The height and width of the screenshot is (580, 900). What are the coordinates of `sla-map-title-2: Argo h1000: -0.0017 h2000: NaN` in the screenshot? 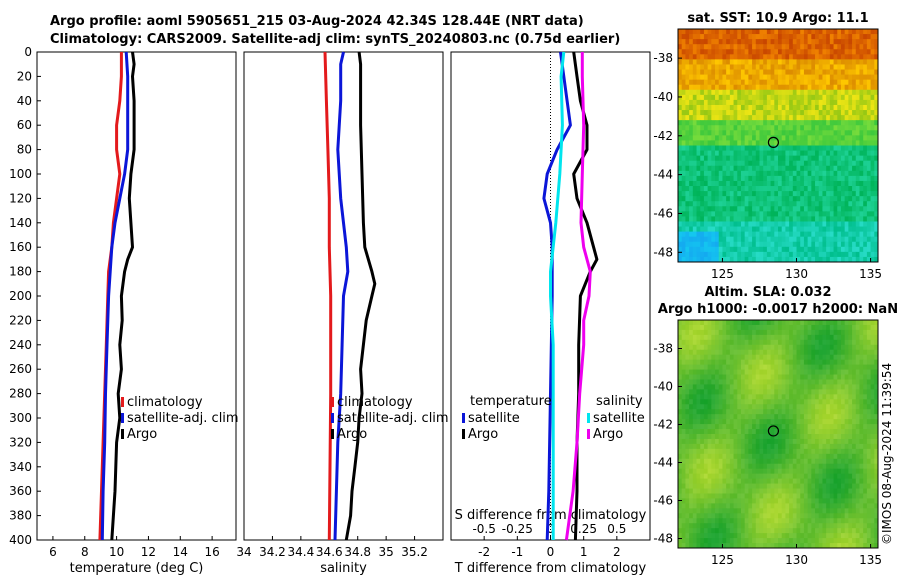 It's located at (778, 309).